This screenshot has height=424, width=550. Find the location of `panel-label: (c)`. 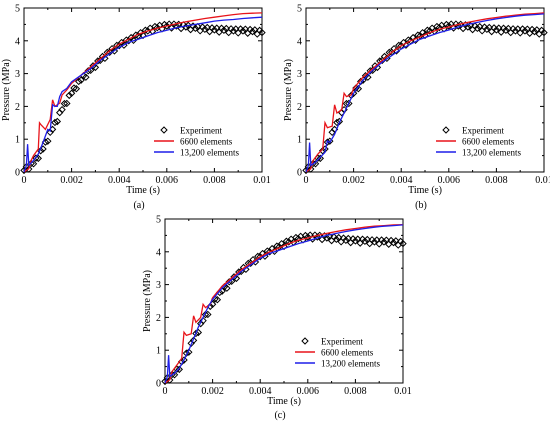

panel-label: (c) is located at coordinates (279, 415).